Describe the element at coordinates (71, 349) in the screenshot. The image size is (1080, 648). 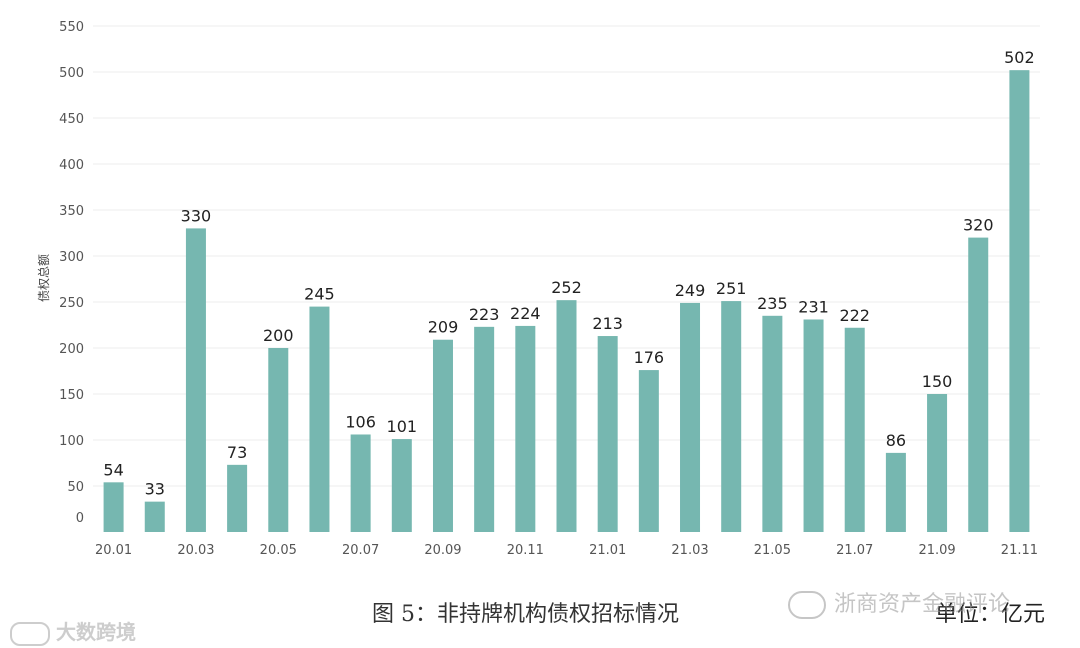
I see `y-tick-label: 200` at that location.